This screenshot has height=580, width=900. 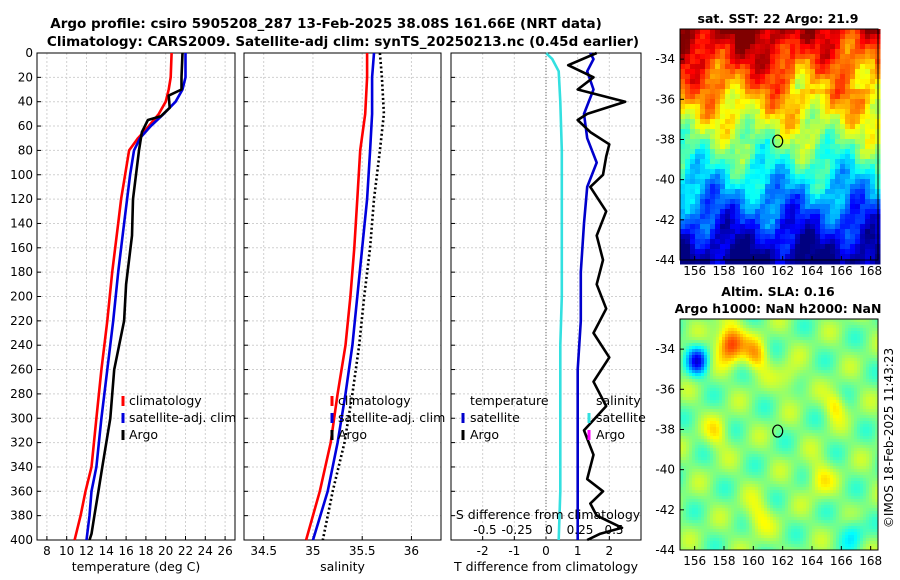 I want to click on x-tick-label: 14, so click(x=106, y=551).